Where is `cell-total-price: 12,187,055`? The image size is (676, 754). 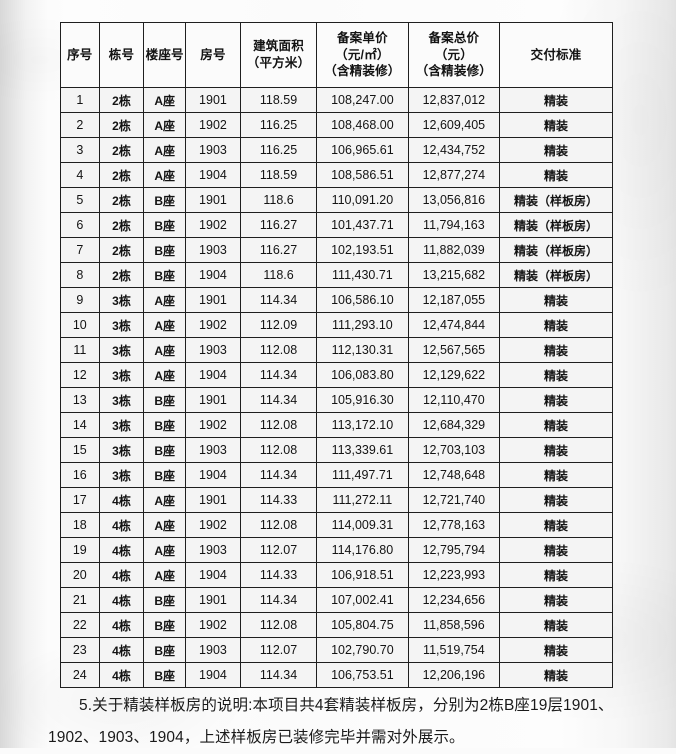 cell-total-price: 12,187,055 is located at coordinates (454, 300).